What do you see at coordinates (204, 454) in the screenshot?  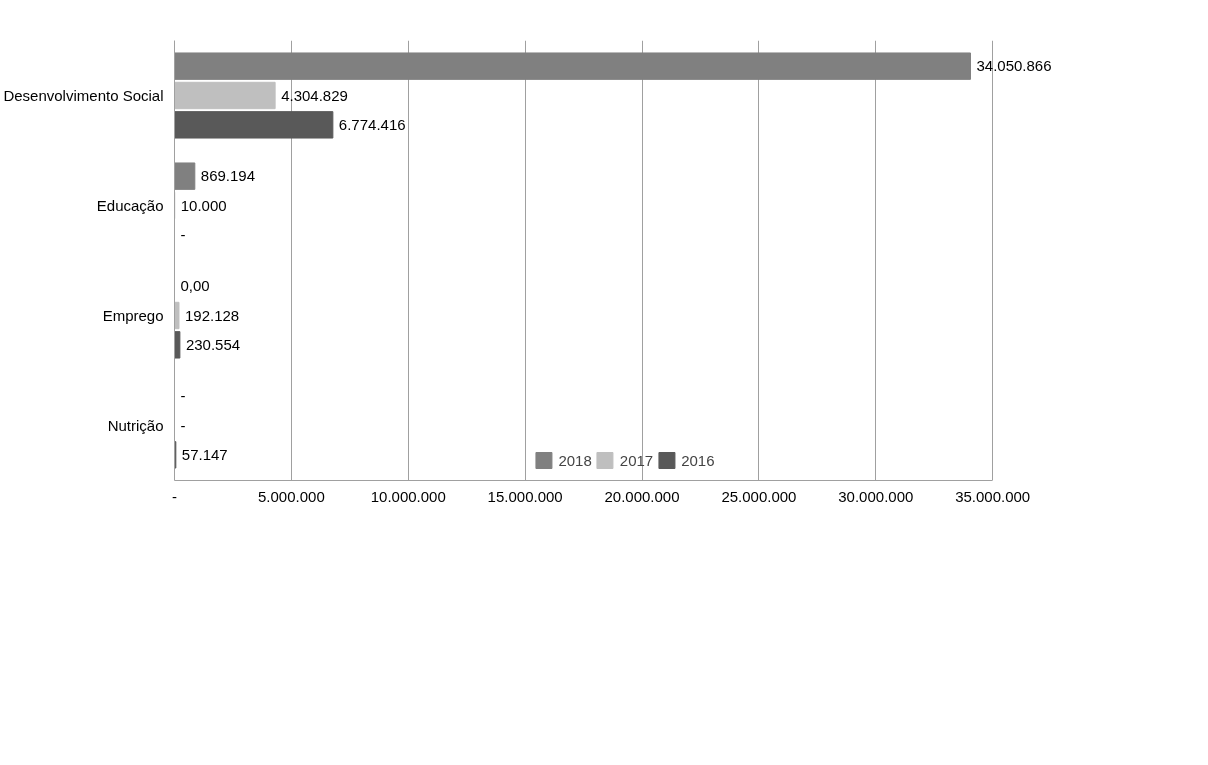 I see `data-label: 57.147` at bounding box center [204, 454].